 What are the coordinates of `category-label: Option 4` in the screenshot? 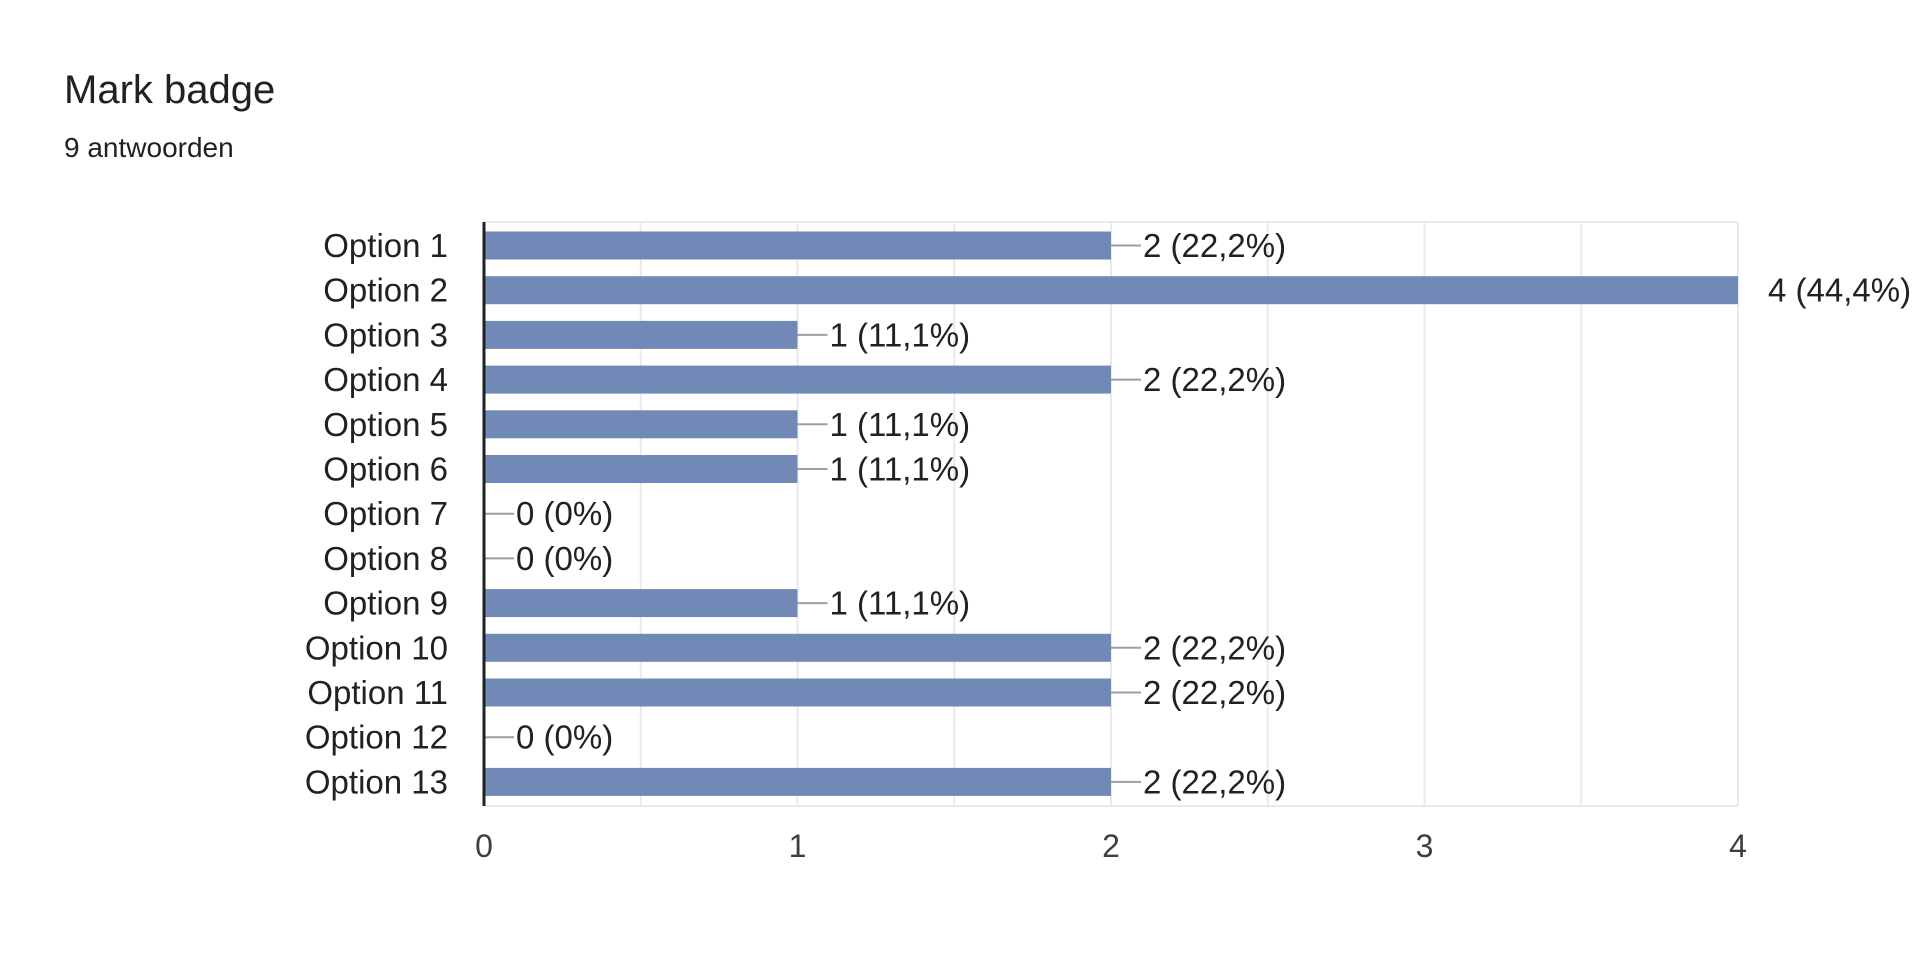 It's located at (385, 379).